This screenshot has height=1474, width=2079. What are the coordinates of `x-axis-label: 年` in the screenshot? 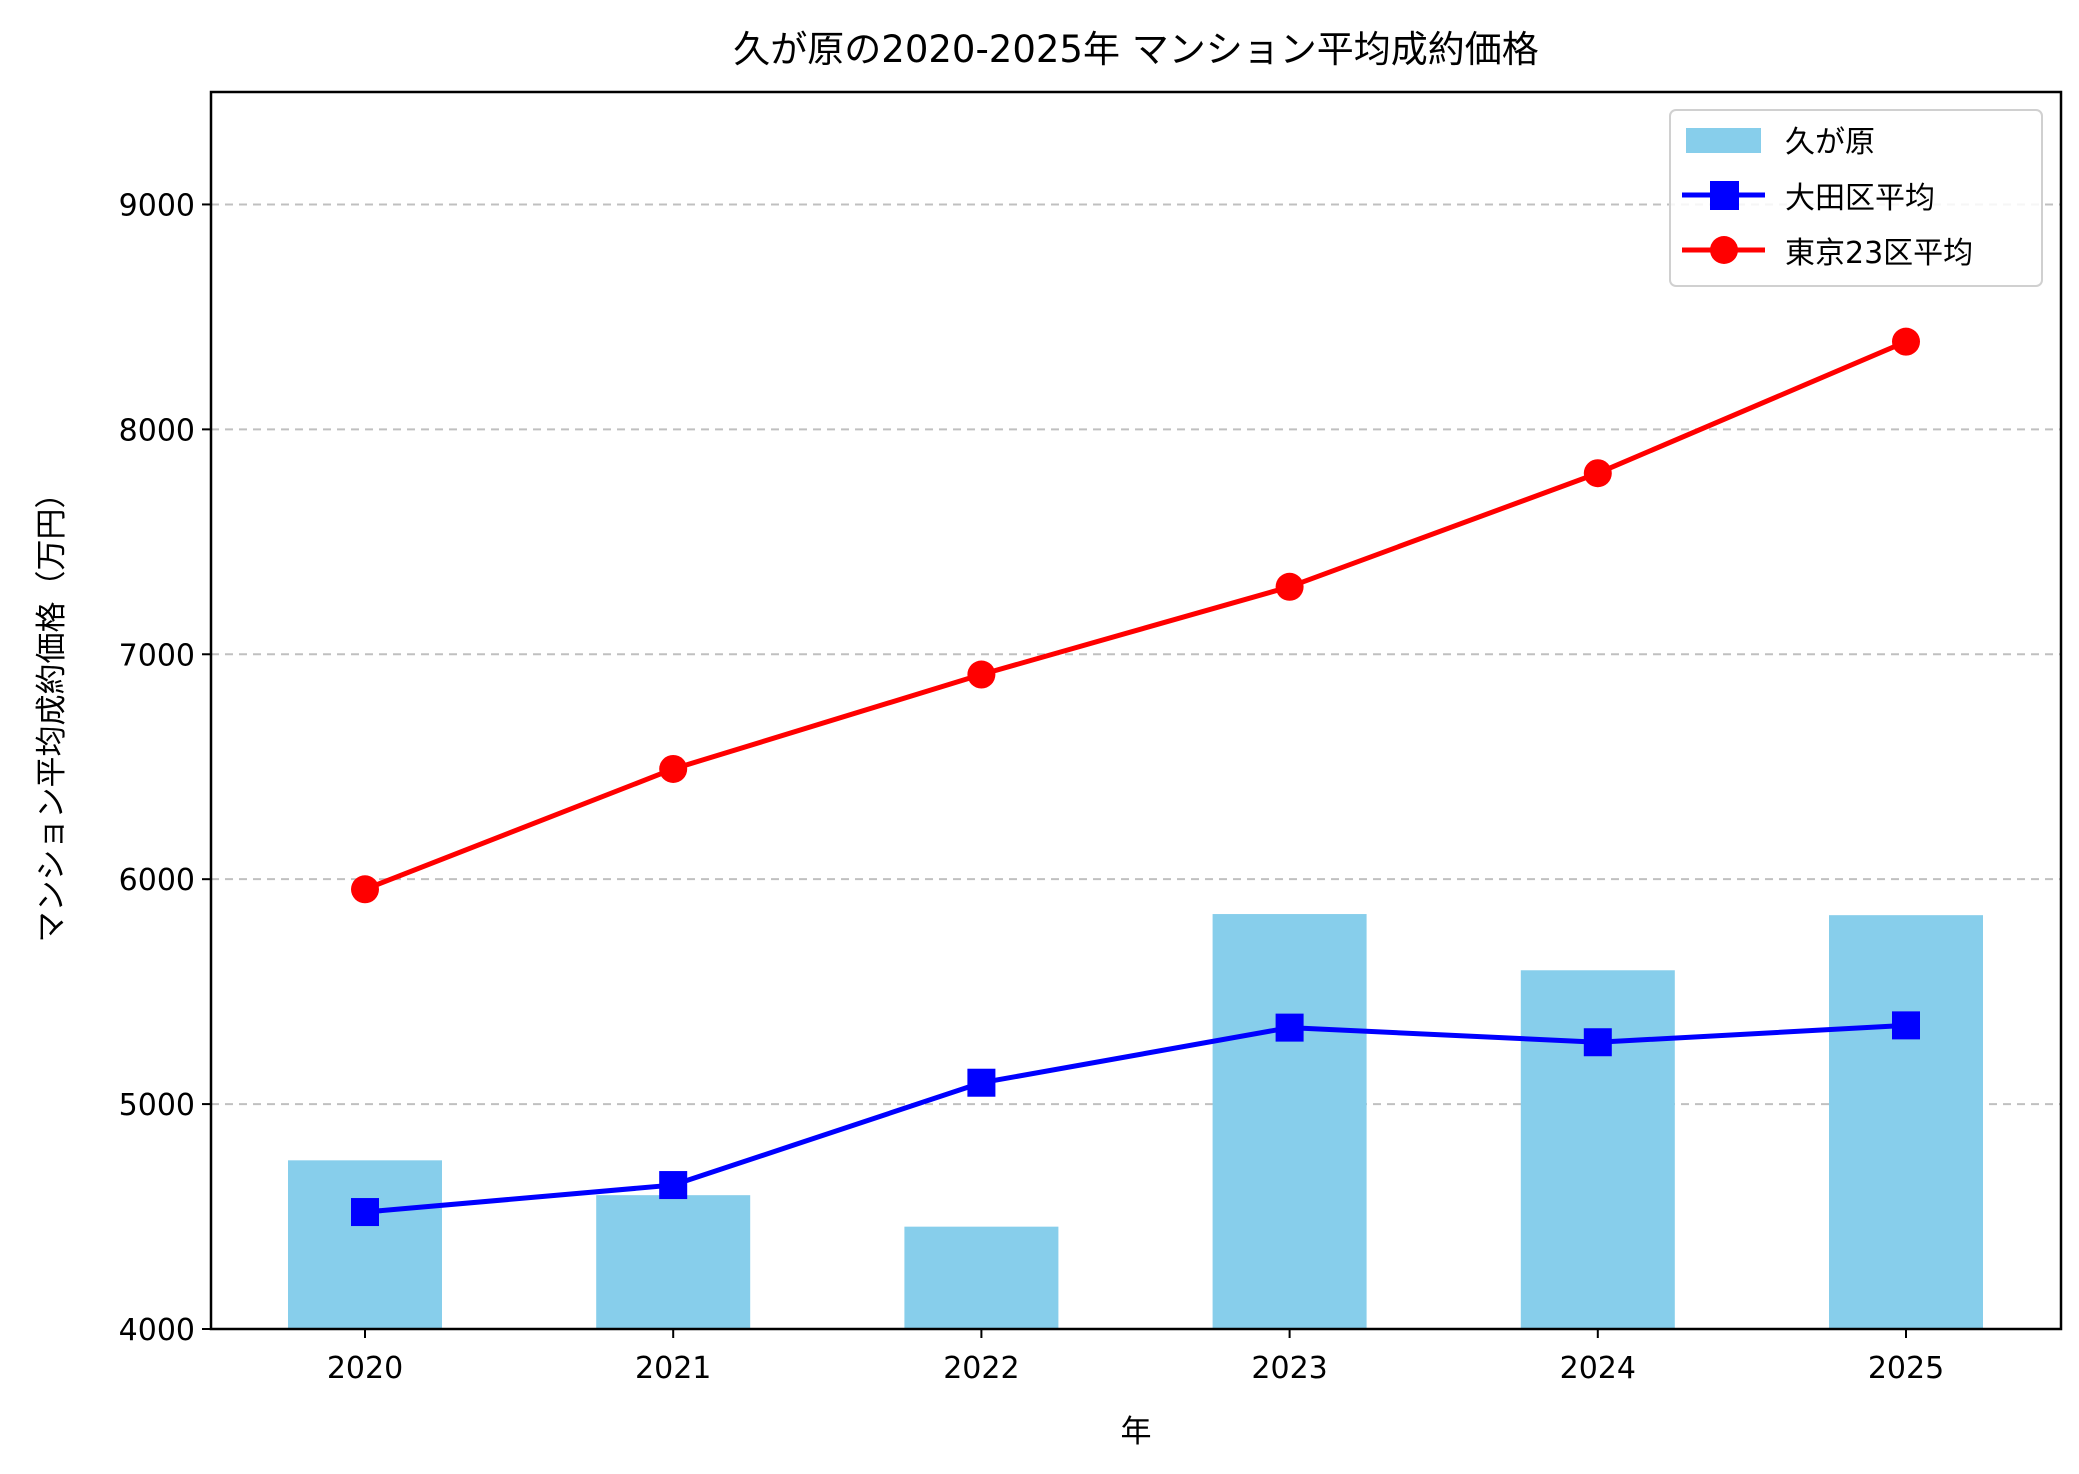 It's located at (1136, 1432).